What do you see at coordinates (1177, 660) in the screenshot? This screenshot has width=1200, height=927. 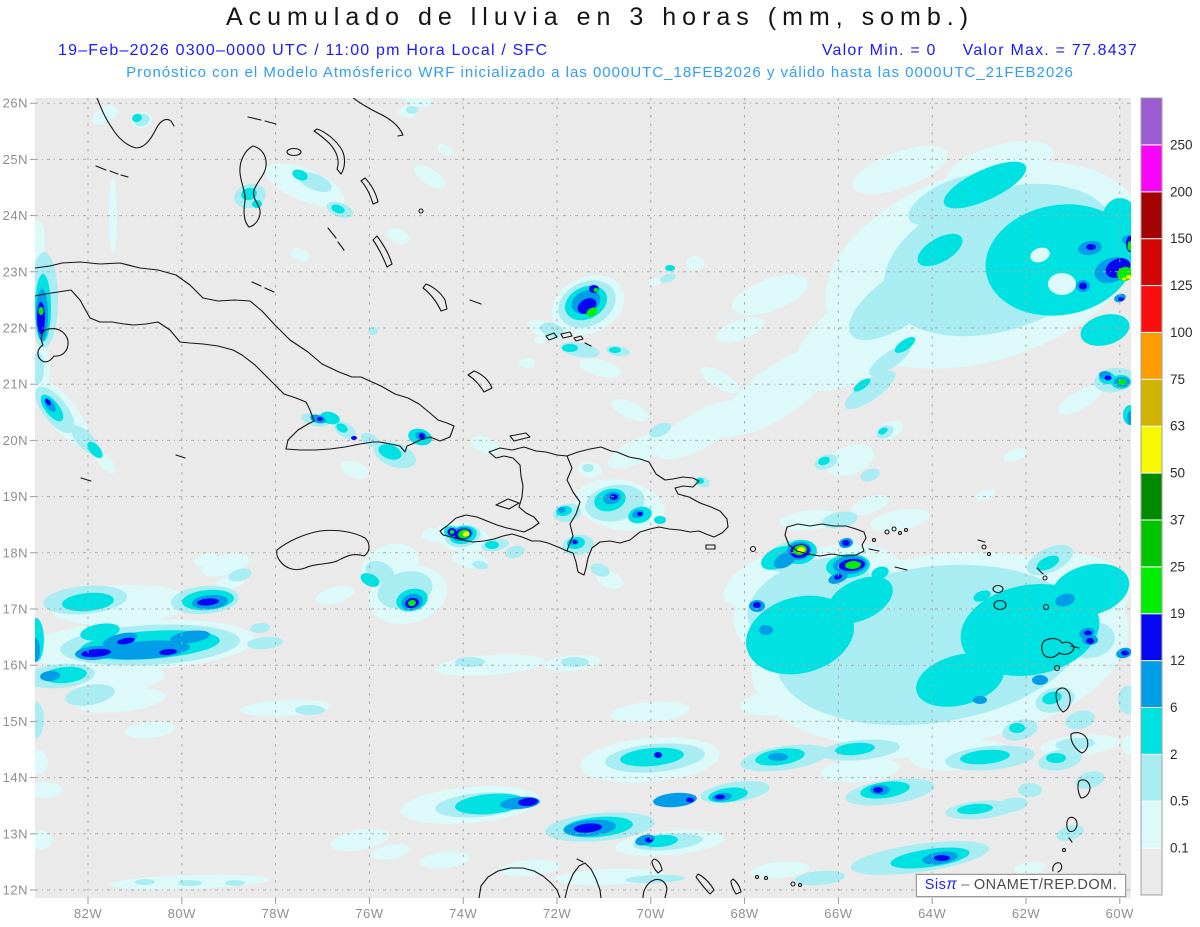 I see `colorbar-label: 12` at bounding box center [1177, 660].